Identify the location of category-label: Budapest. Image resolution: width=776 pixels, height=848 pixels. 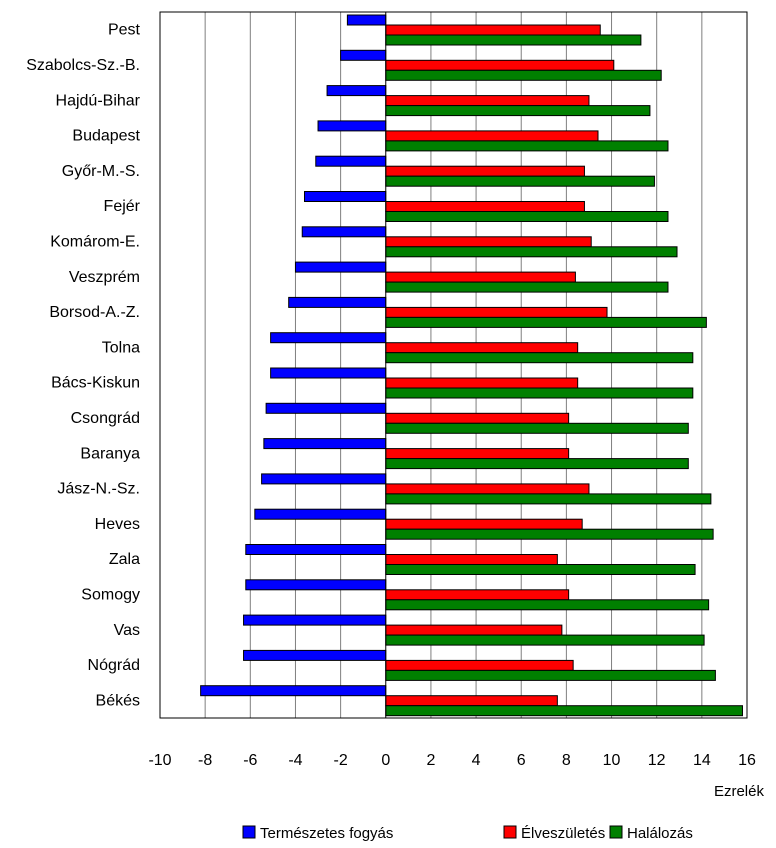
(106, 136).